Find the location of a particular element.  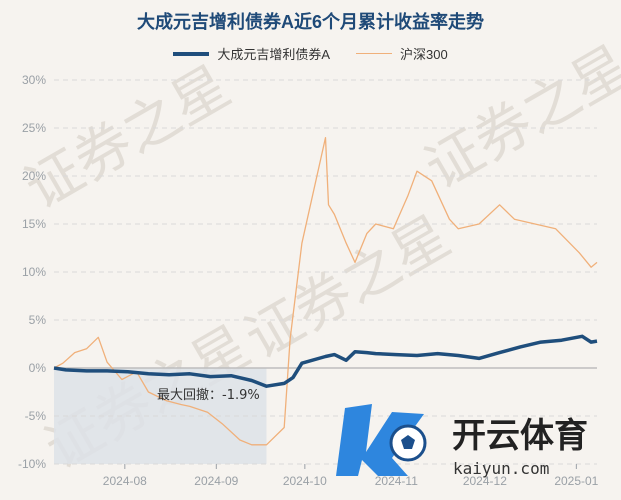

kaiyun-logo: 开云体育 kaiyun.com is located at coordinates (462, 441).